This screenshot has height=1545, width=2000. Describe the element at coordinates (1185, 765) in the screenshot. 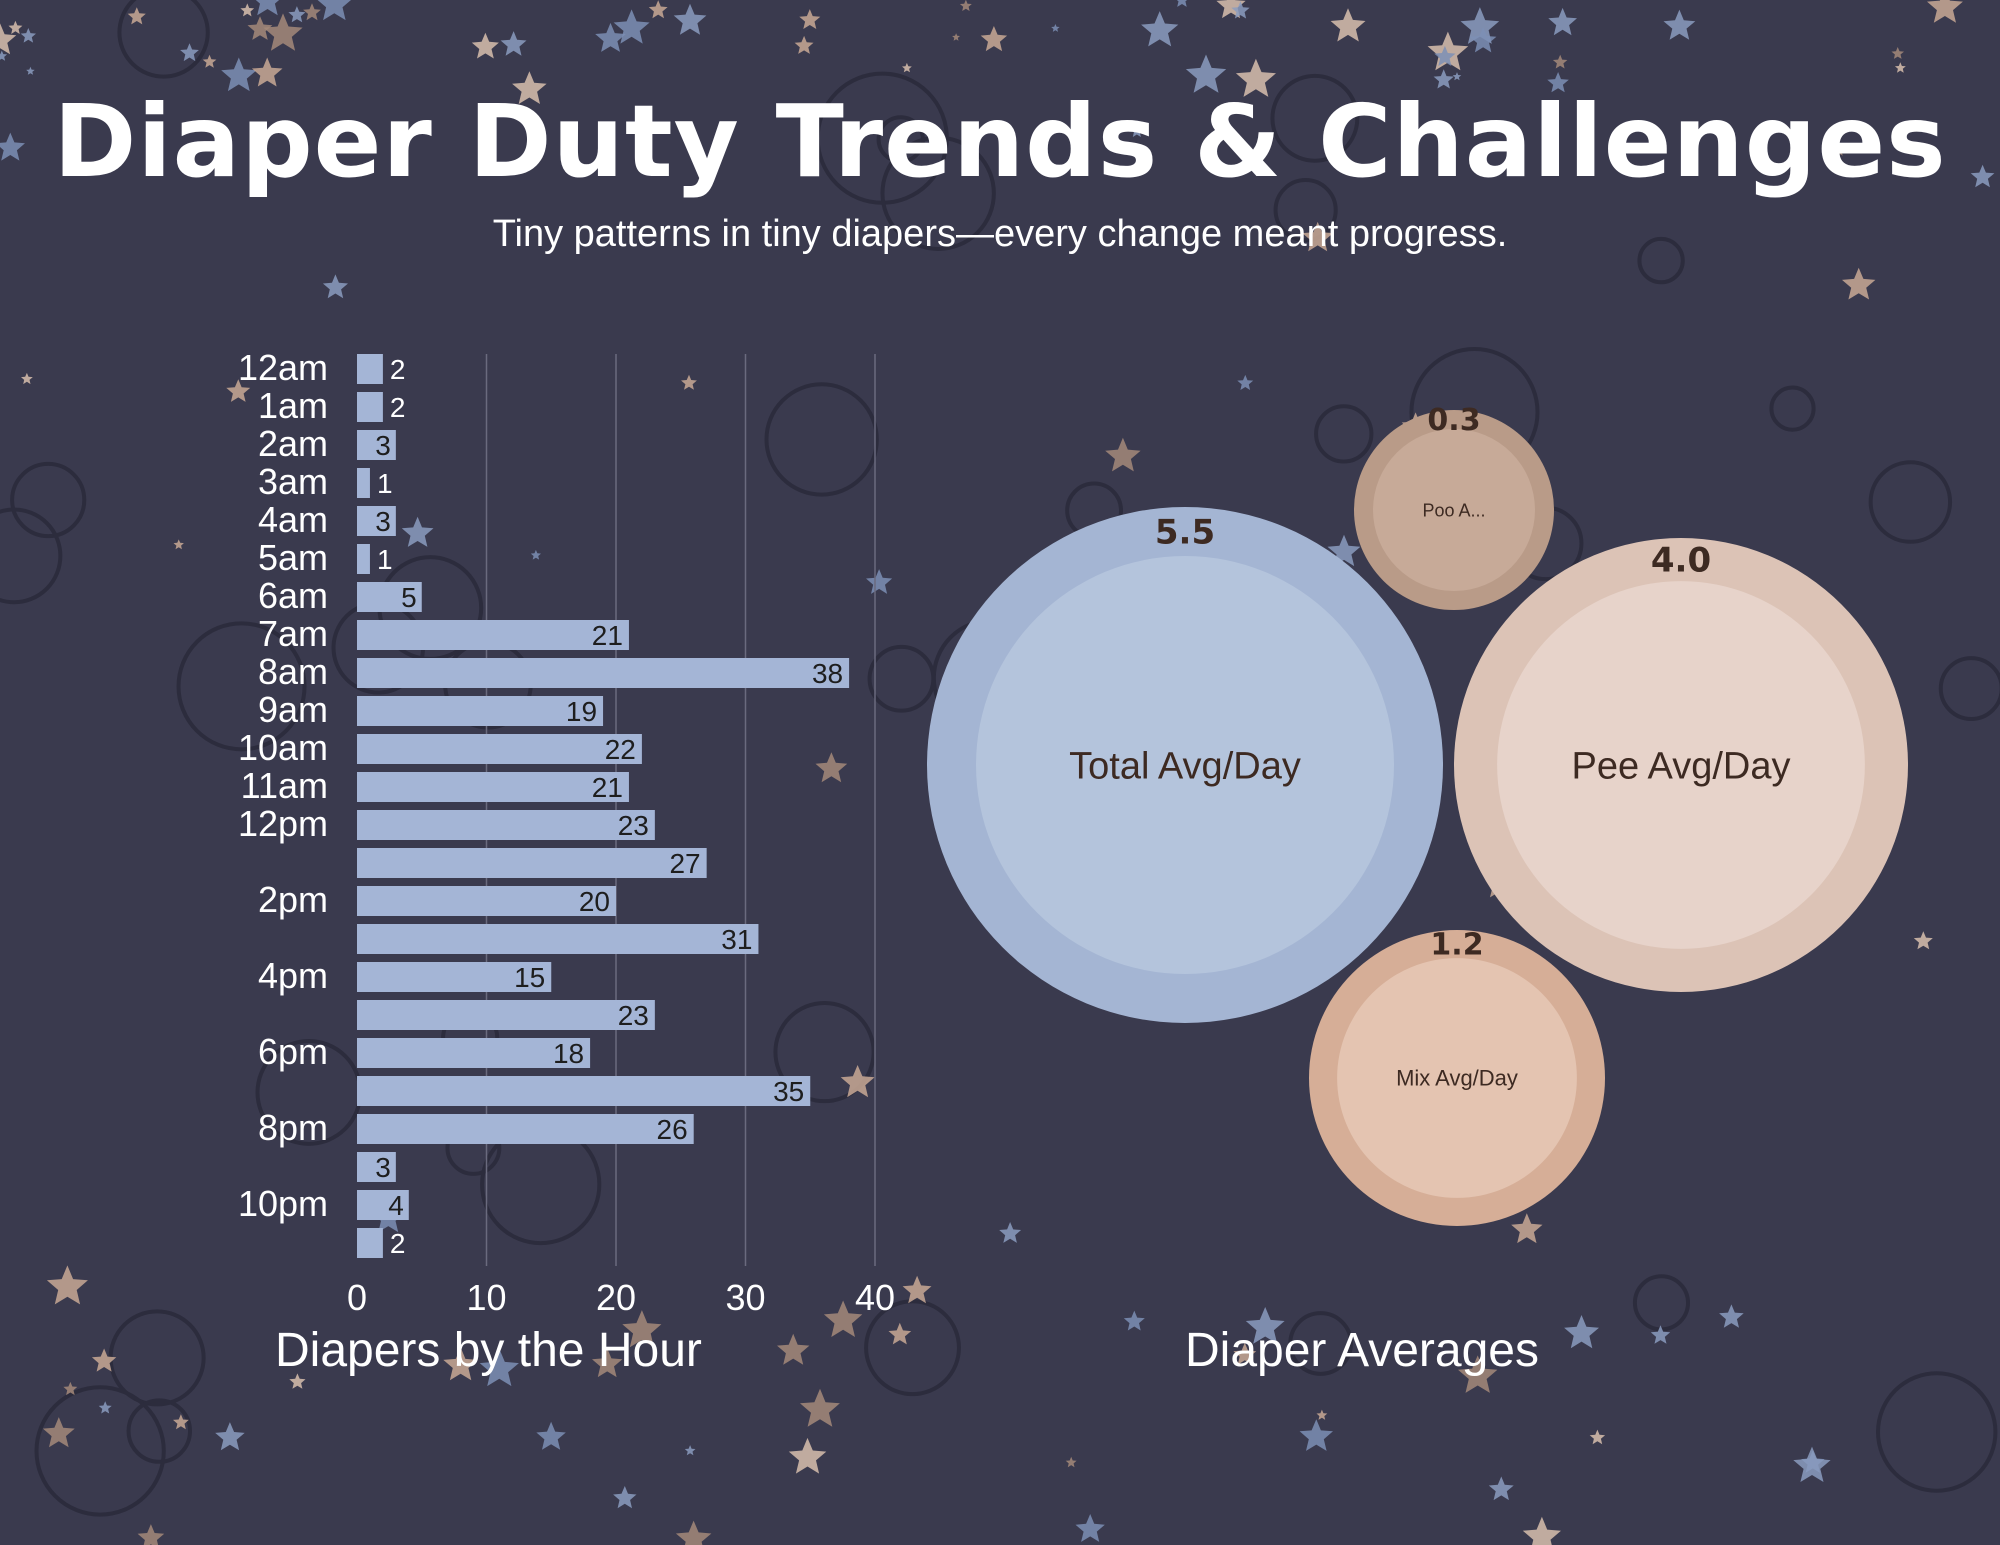

I see `bubble-inner` at that location.